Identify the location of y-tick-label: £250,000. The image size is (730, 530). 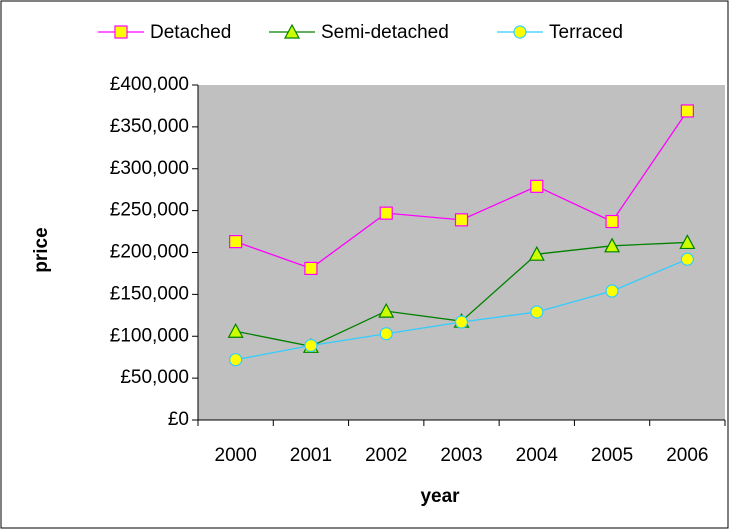
(149, 210).